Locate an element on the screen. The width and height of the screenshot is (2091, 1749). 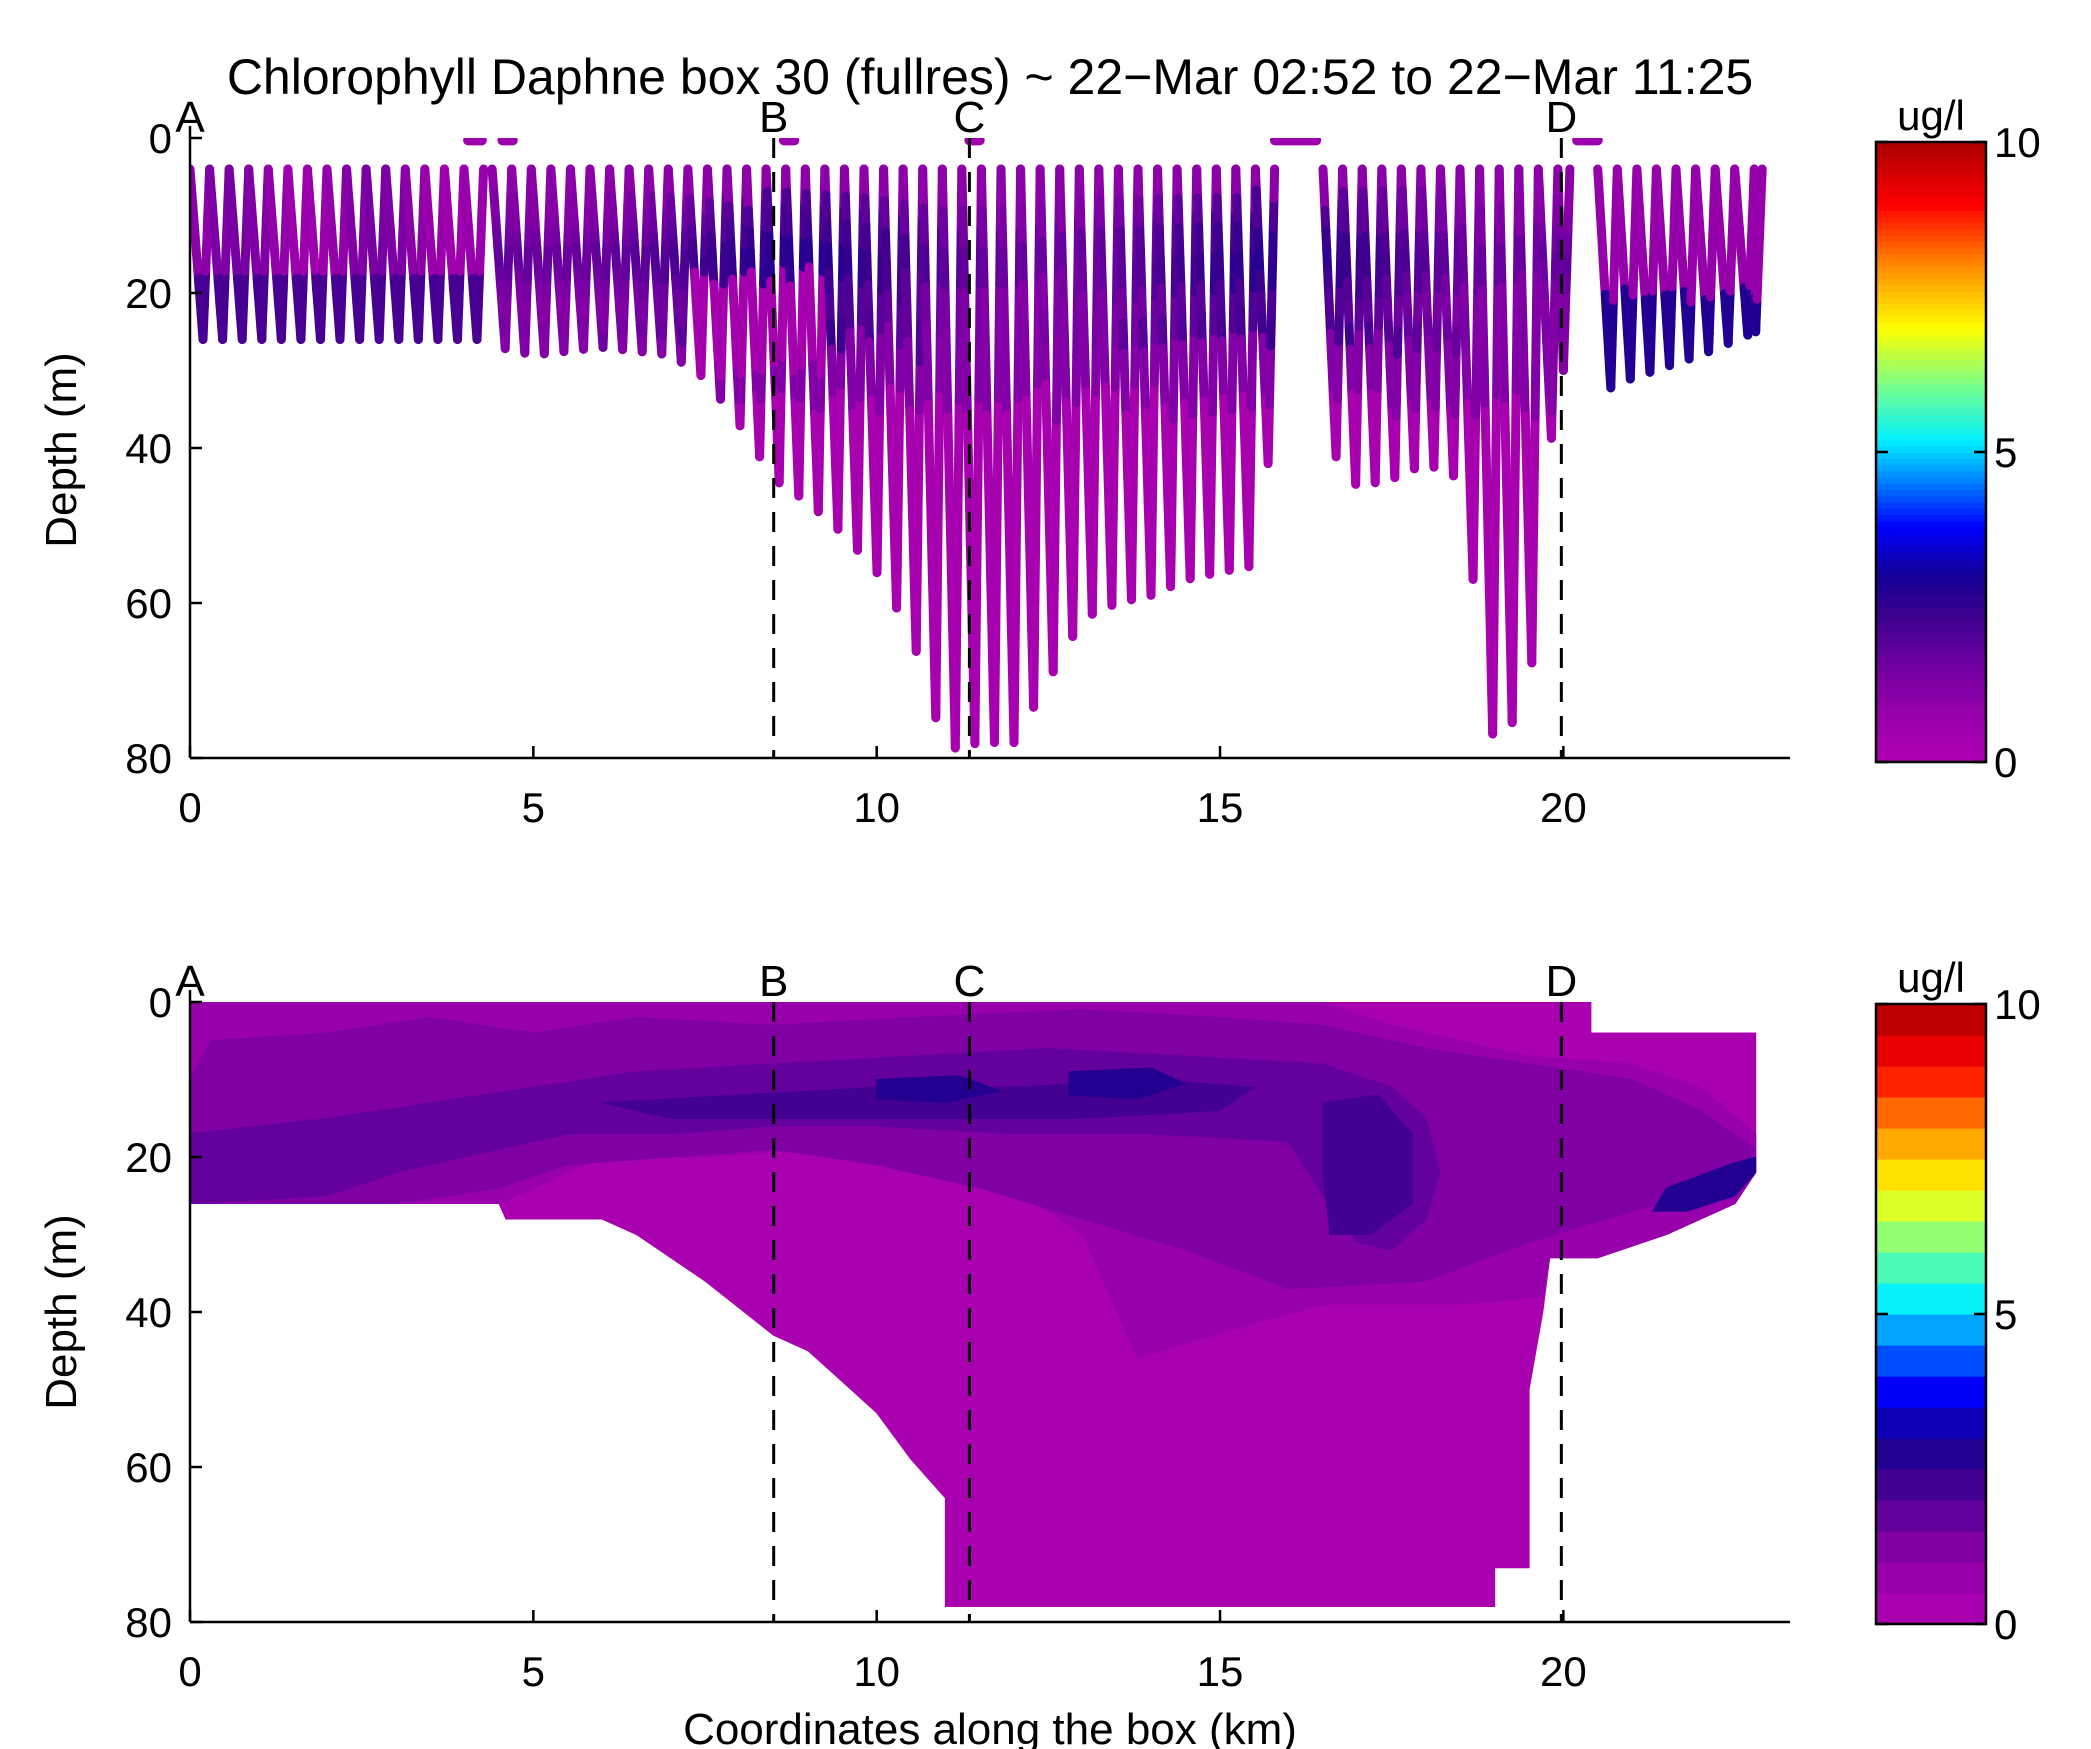
bottom-xlabel: Coordinates along the box (km) is located at coordinates (990, 1727).